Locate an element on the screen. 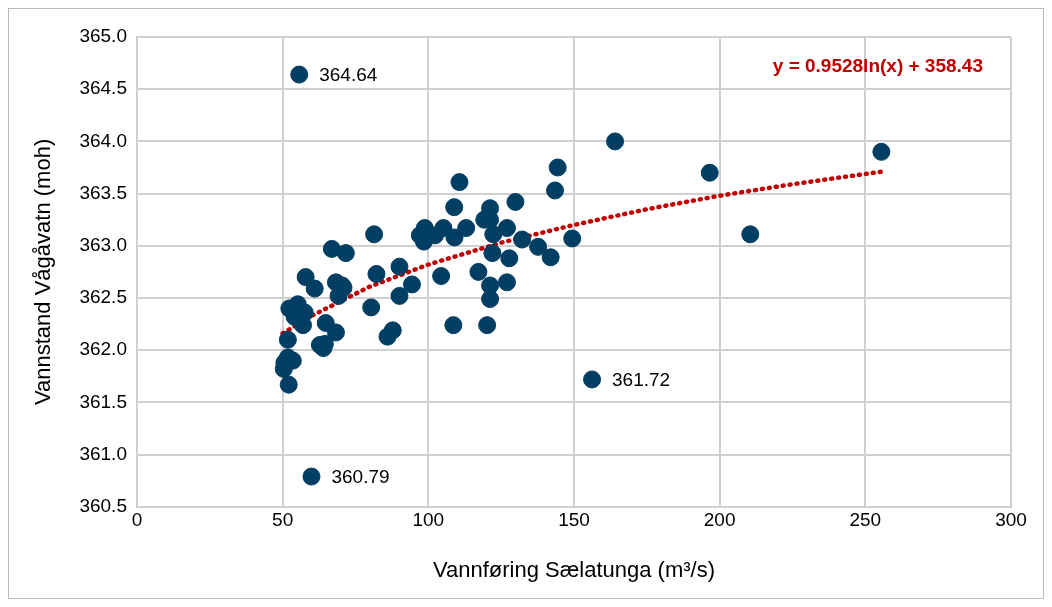  x-tick-label: 50 is located at coordinates (283, 520).